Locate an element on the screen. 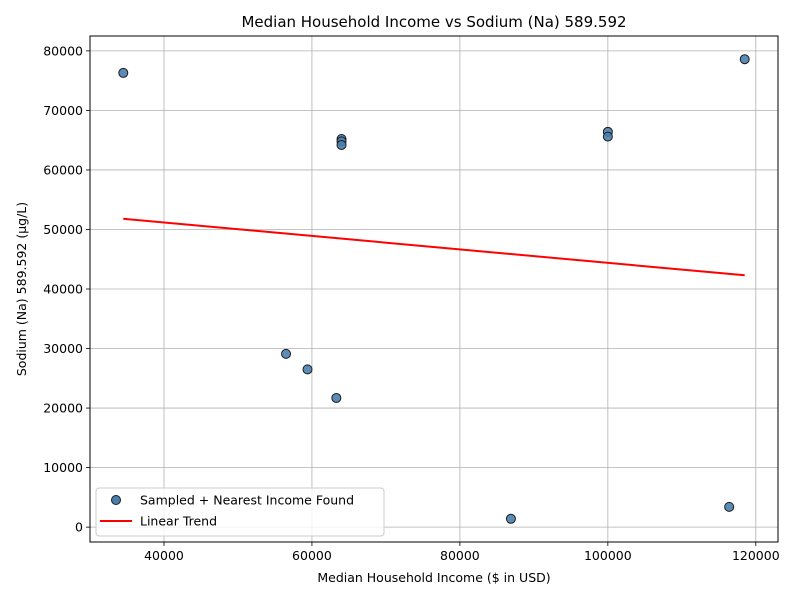 This screenshot has width=800, height=600. y-tick-label: 20000 is located at coordinates (63, 408).